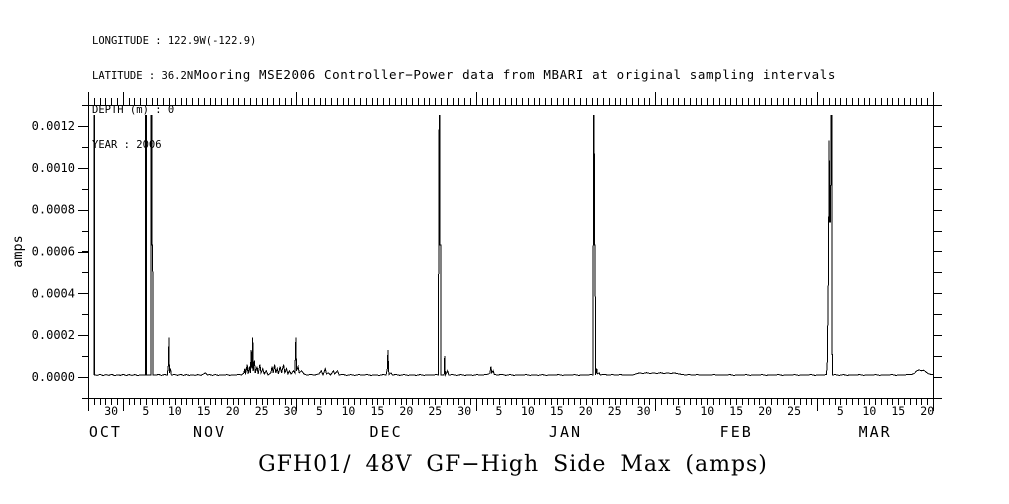 Image resolution: width=1009 pixels, height=504 pixels. I want to click on metadata-latitude: LATITUDE : 36.2N, so click(143, 75).